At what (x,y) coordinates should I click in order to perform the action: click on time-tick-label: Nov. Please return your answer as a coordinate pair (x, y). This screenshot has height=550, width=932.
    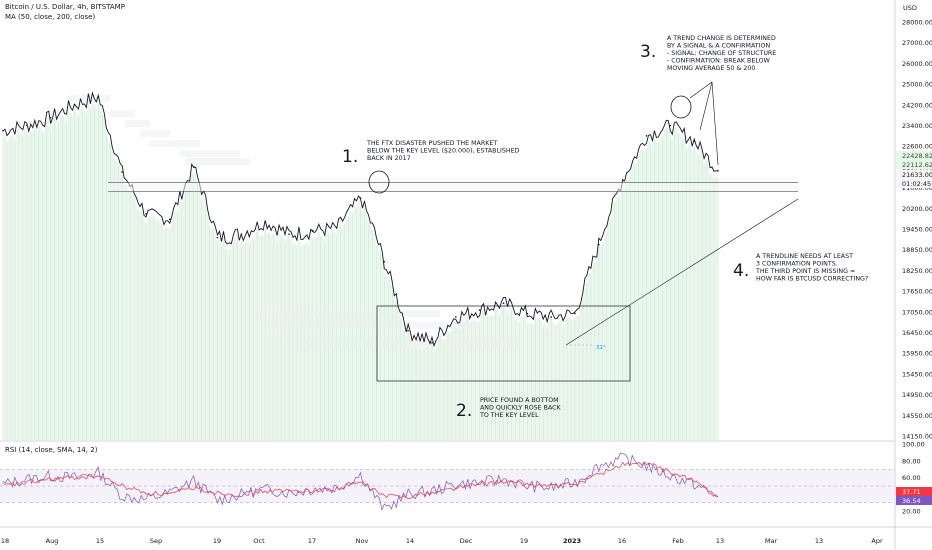
    Looking at the image, I should click on (362, 541).